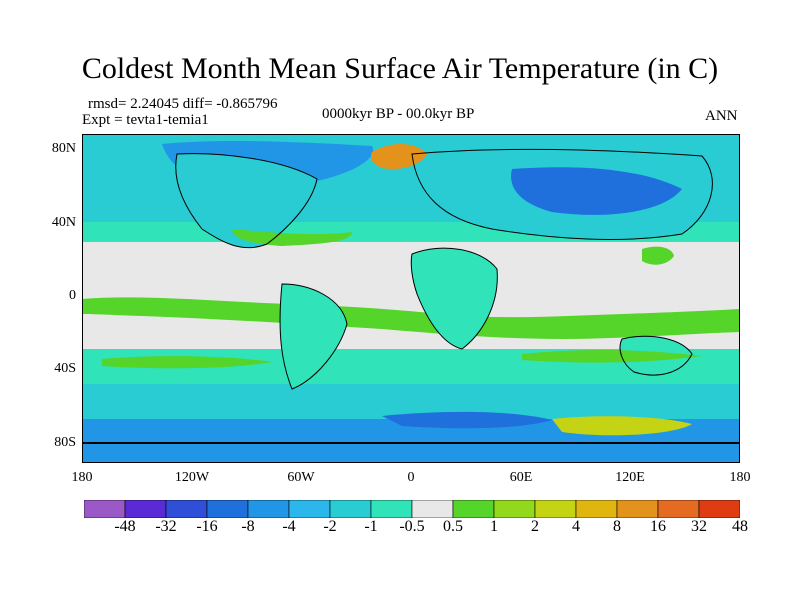 The image size is (800, 600). Describe the element at coordinates (248, 526) in the screenshot. I see `colorbar-label: -8` at that location.